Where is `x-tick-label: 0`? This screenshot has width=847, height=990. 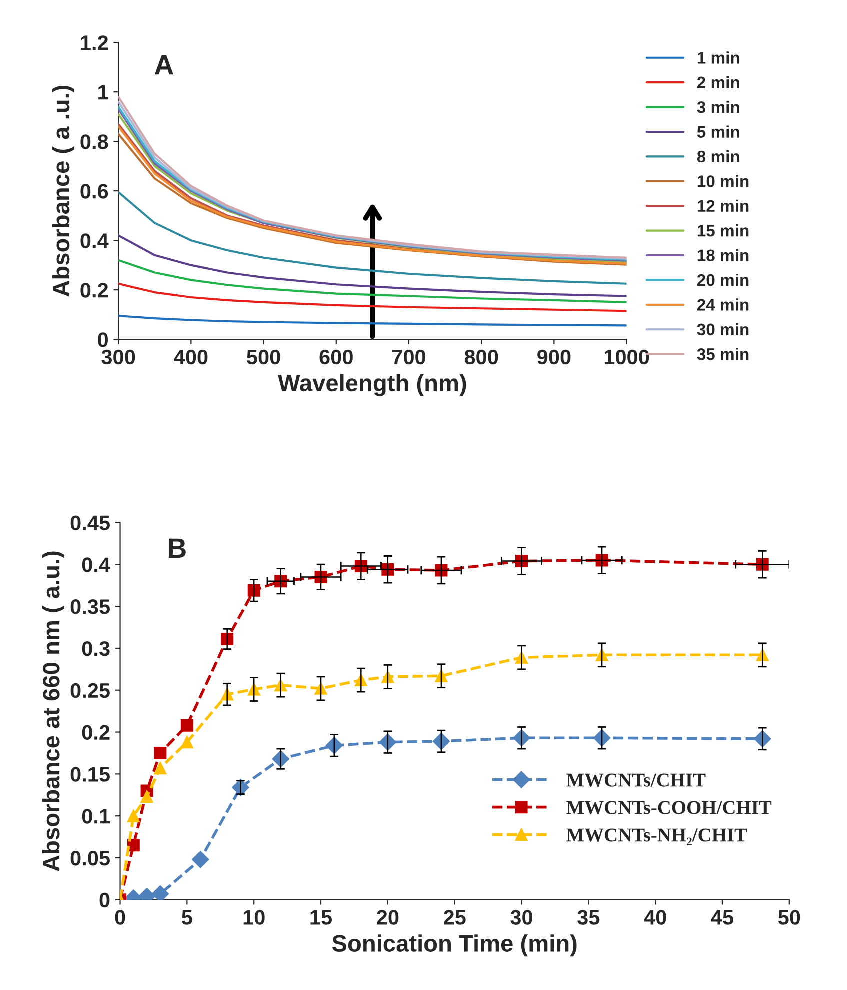
x-tick-label: 0 is located at coordinates (120, 917).